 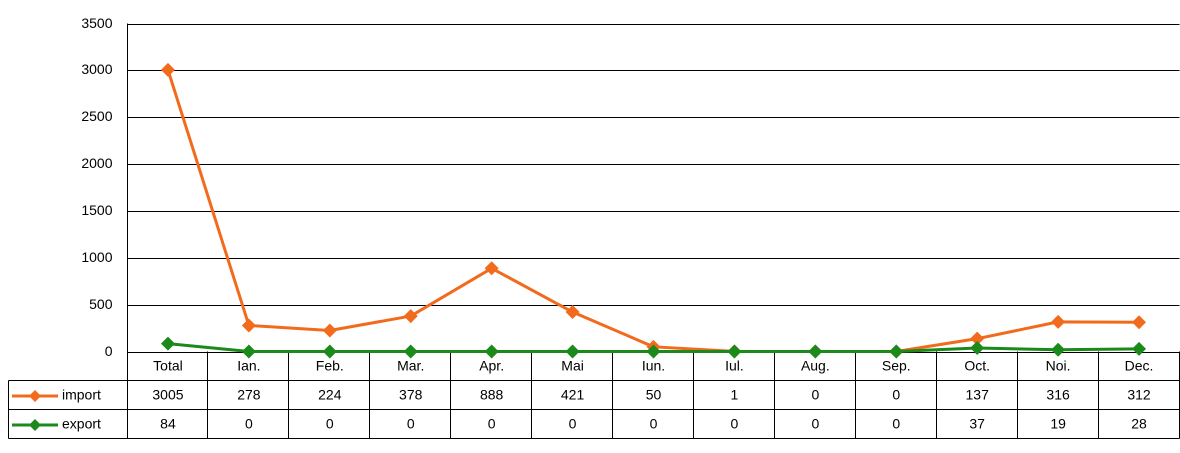 What do you see at coordinates (330, 395) in the screenshot?
I see `table-value: 224` at bounding box center [330, 395].